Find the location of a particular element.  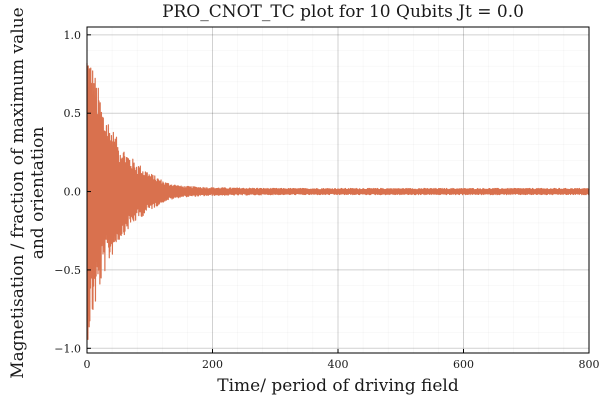

x-tick-label: 800 is located at coordinates (589, 364).